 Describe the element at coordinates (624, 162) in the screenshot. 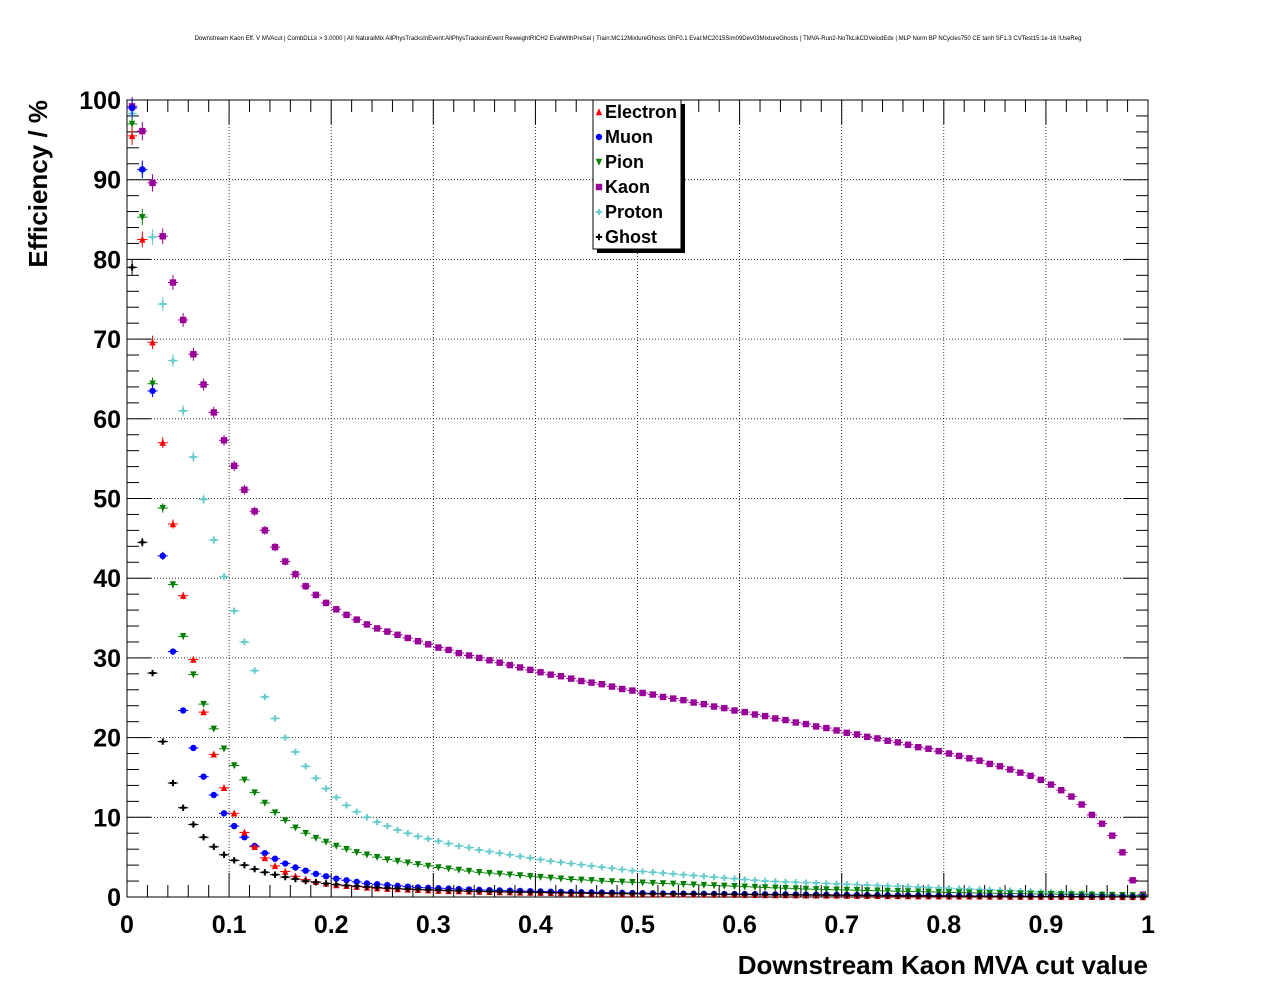

I see `legend-label: Pion` at that location.